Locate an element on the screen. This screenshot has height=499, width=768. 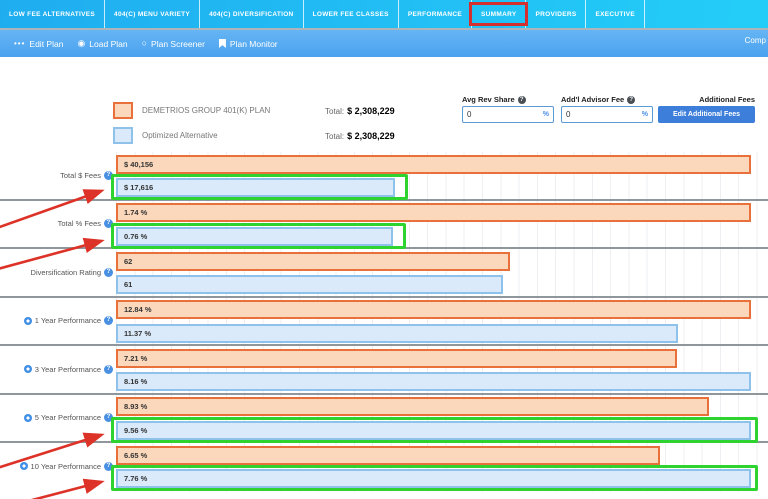
row-bars: $ 40,156 $ 17,616 is located at coordinates (439, 176).